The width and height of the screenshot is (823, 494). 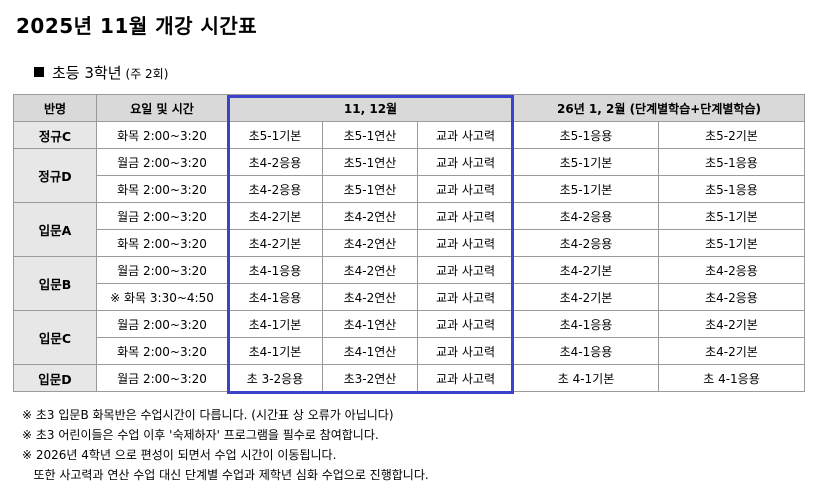 What do you see at coordinates (55, 283) in the screenshot?
I see `class-name: 입문B` at bounding box center [55, 283].